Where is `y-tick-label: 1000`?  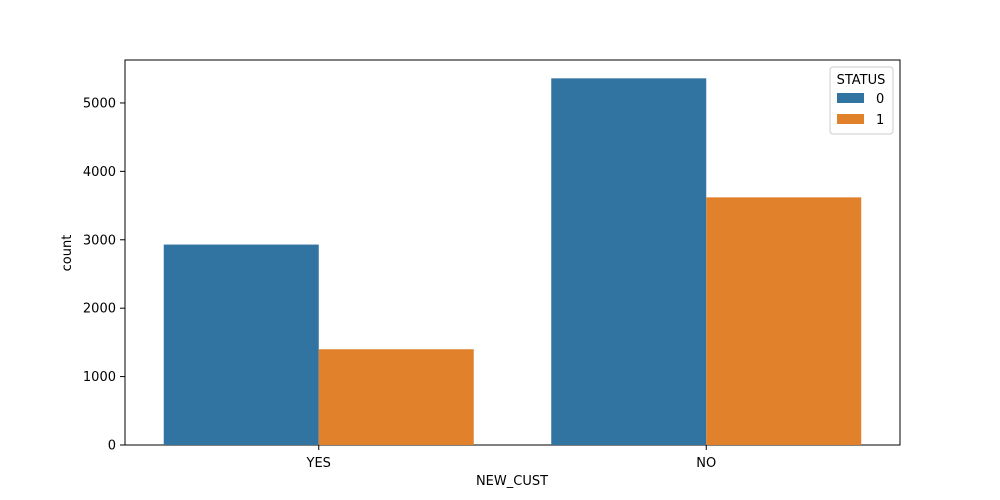
y-tick-label: 1000 is located at coordinates (99, 377).